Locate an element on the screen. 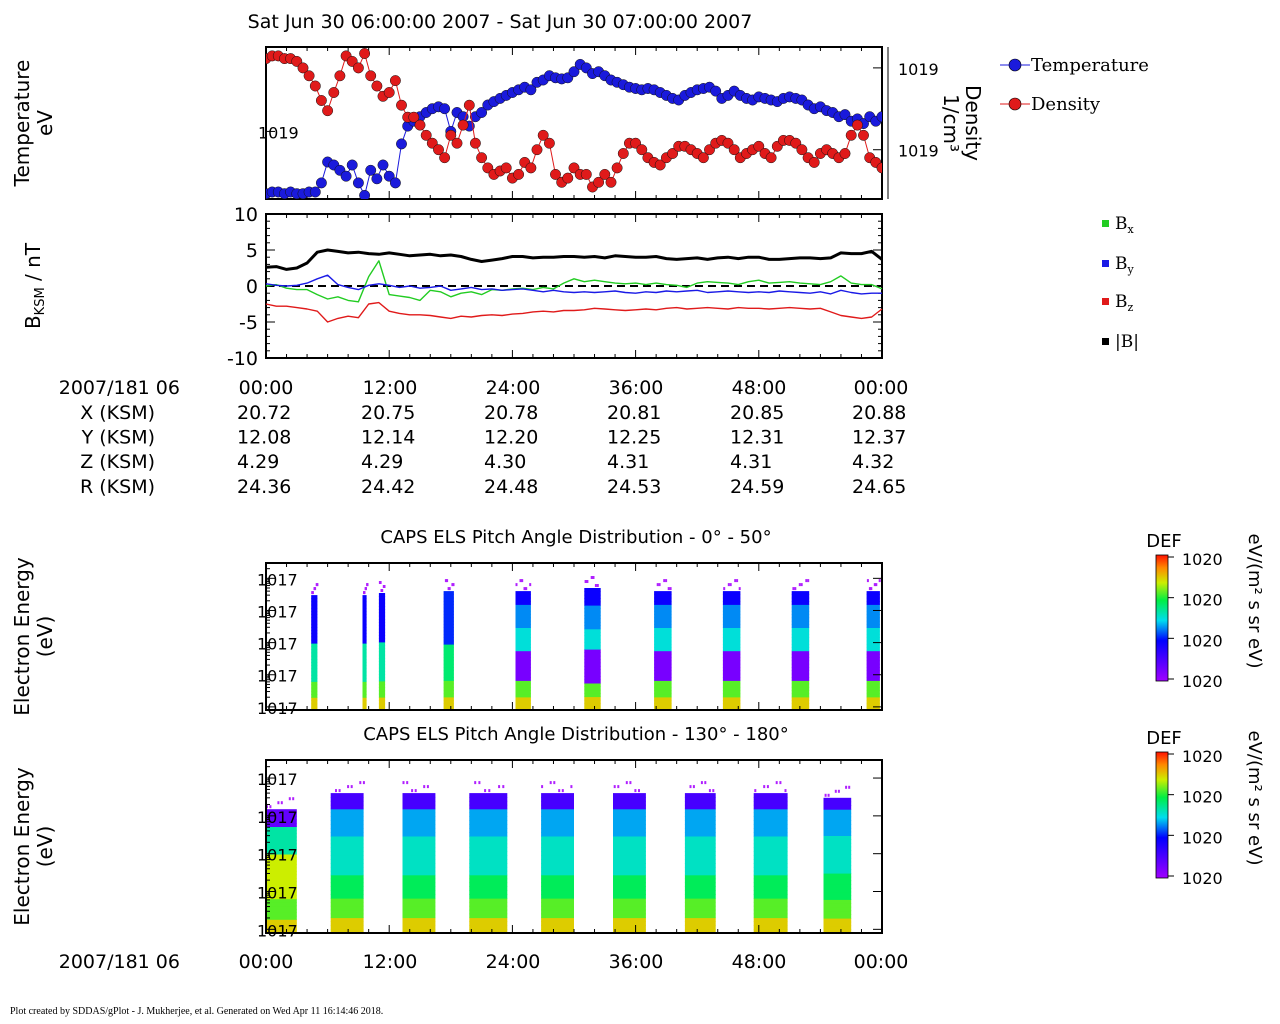  temperature-axis-unit: eV is located at coordinates (45, 123).